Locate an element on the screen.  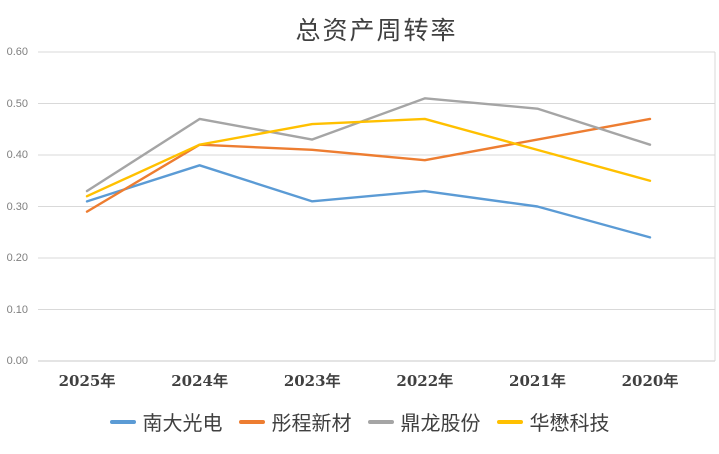
y-tick-label: 0.00 is located at coordinates (17, 361).